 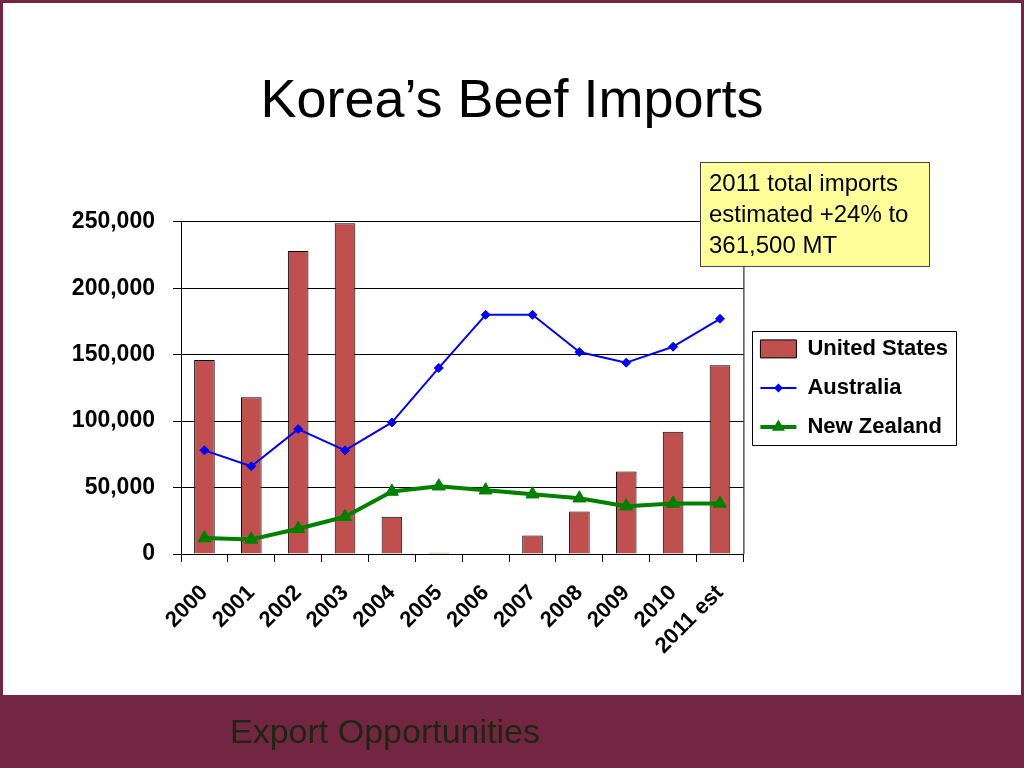 What do you see at coordinates (119, 485) in the screenshot?
I see `y-tick-label: 50,000` at bounding box center [119, 485].